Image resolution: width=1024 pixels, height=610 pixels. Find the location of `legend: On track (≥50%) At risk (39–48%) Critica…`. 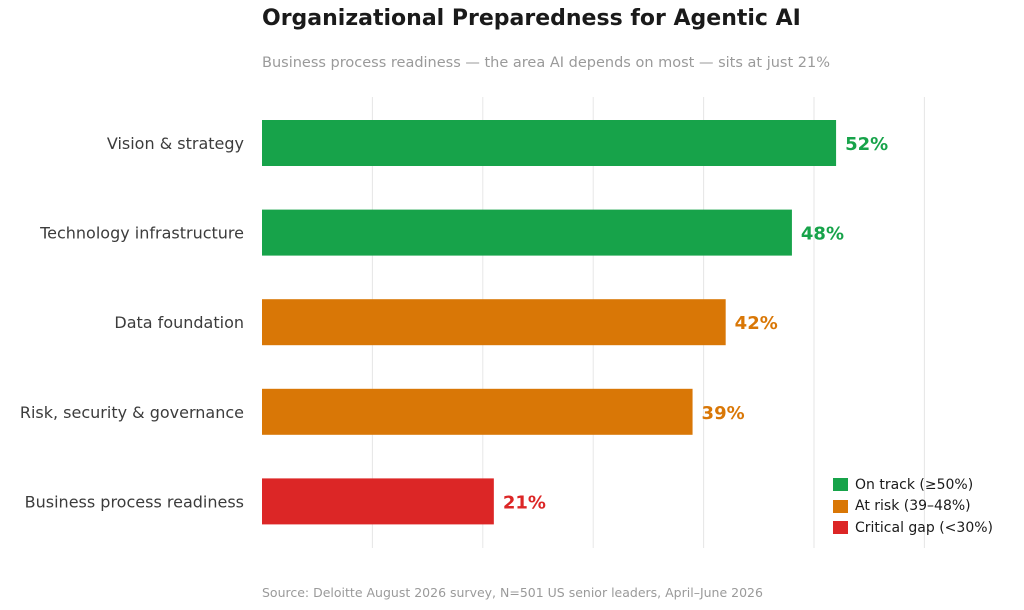

legend: On track (≥50%) At risk (39–48%) Critica… is located at coordinates (913, 506).